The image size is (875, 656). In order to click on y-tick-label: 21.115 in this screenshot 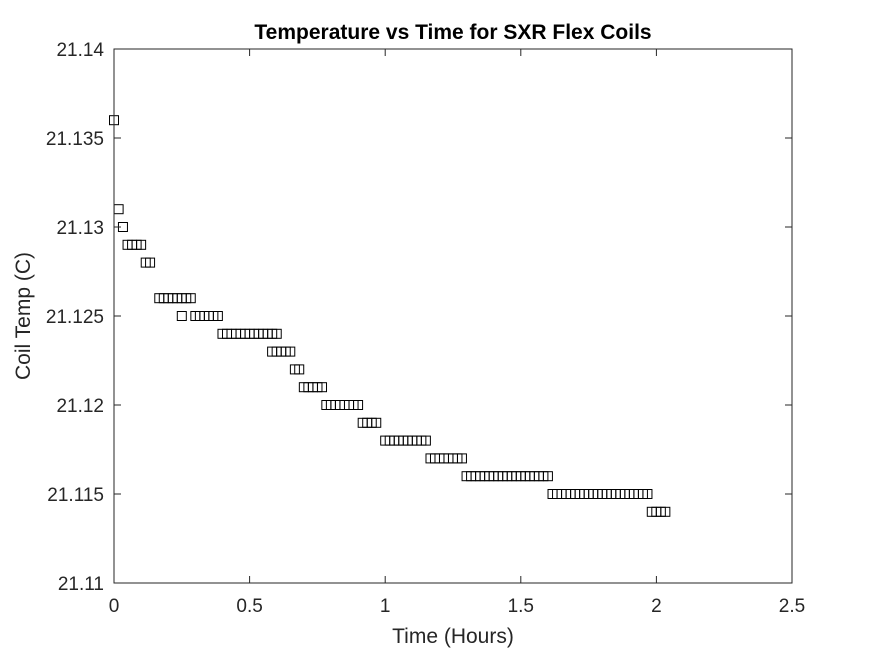, I will do `click(75, 495)`.